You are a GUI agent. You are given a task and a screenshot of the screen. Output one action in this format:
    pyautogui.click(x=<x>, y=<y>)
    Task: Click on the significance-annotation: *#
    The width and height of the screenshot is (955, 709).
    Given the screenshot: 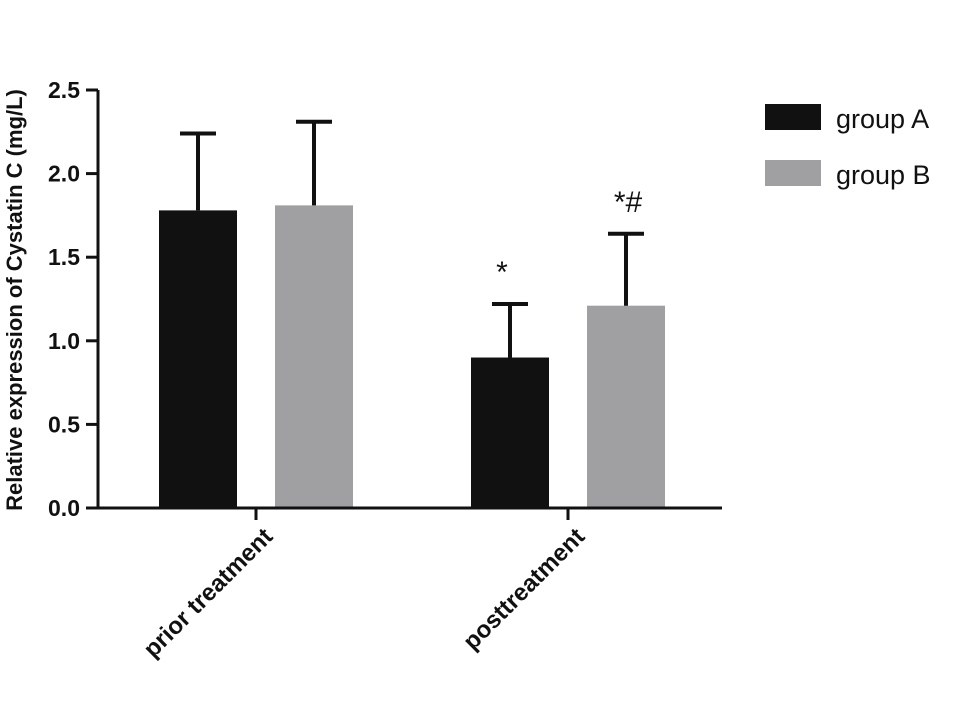 What is the action you would take?
    pyautogui.click(x=628, y=202)
    